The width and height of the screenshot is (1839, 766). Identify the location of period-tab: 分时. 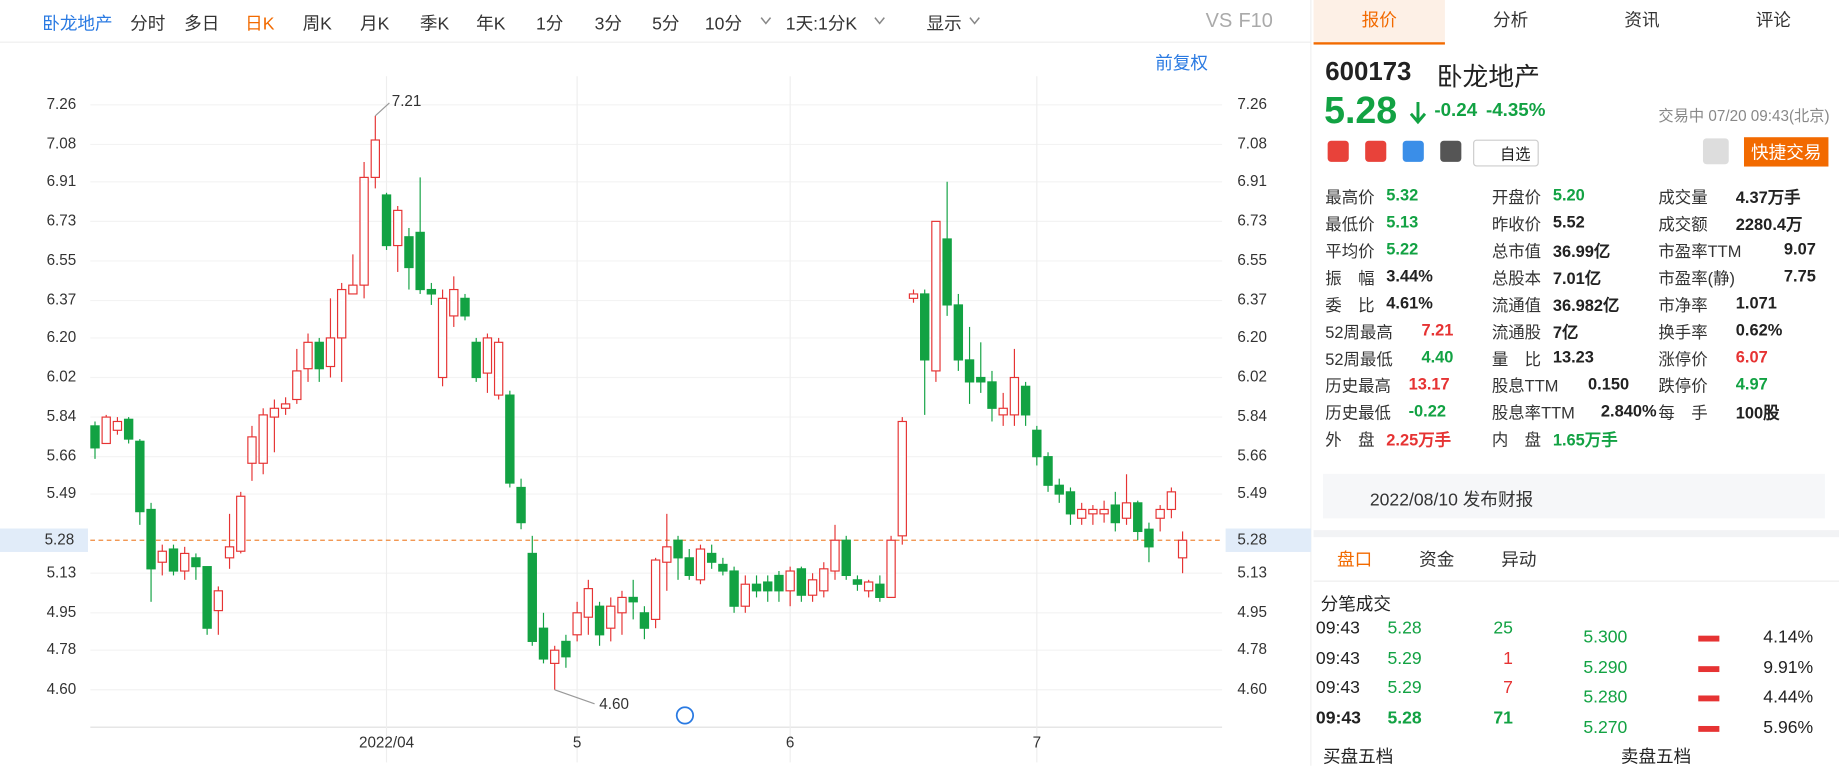
(148, 24).